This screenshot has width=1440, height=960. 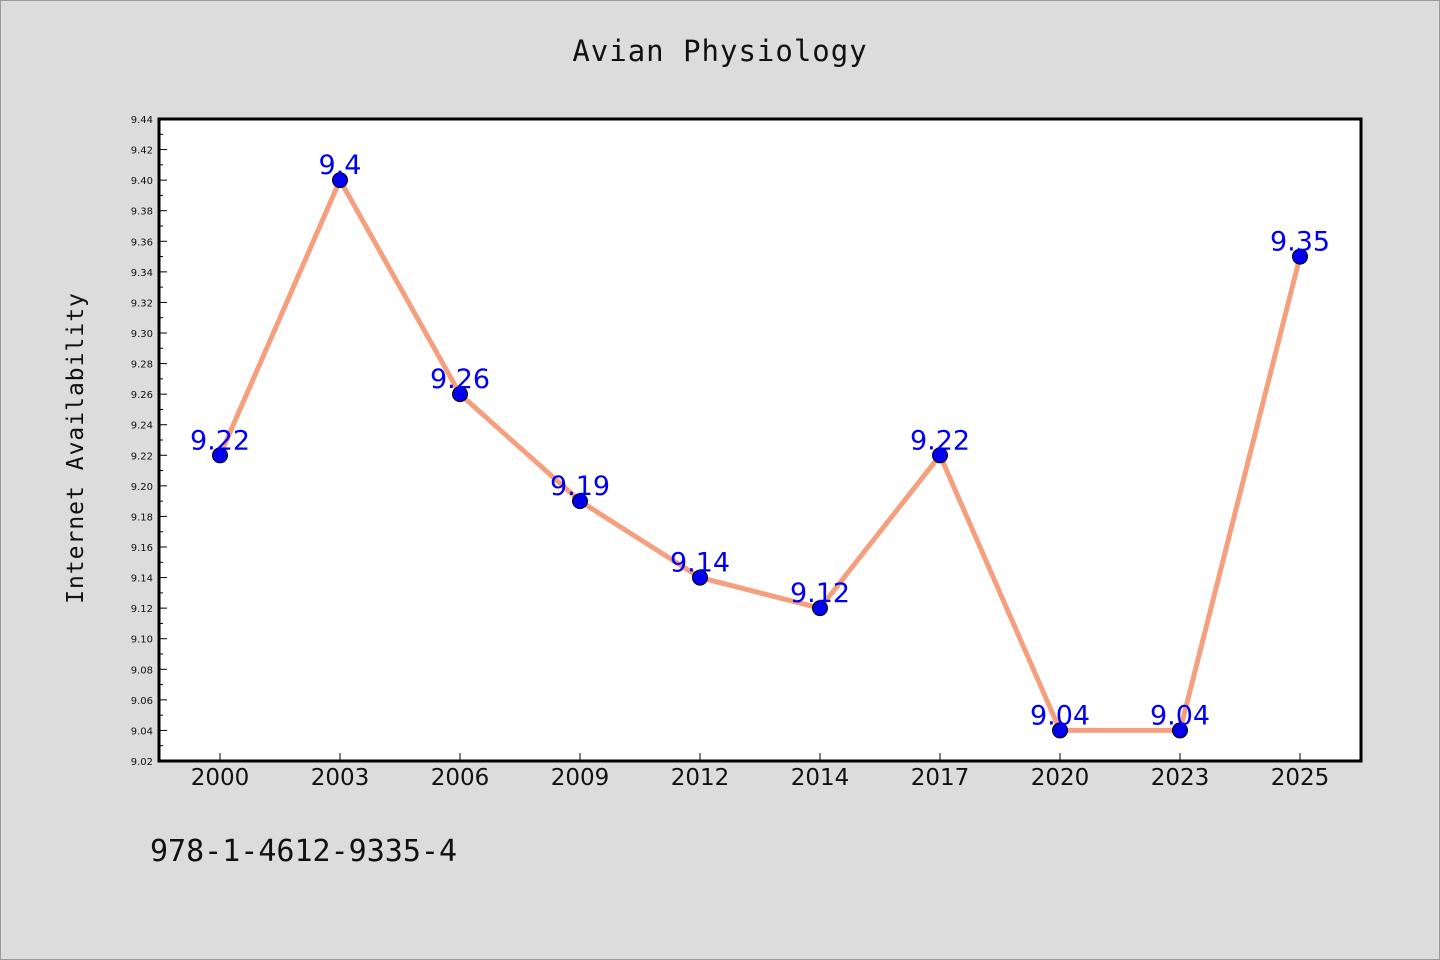 What do you see at coordinates (142, 579) in the screenshot?
I see `y-tick-label: 9.14` at bounding box center [142, 579].